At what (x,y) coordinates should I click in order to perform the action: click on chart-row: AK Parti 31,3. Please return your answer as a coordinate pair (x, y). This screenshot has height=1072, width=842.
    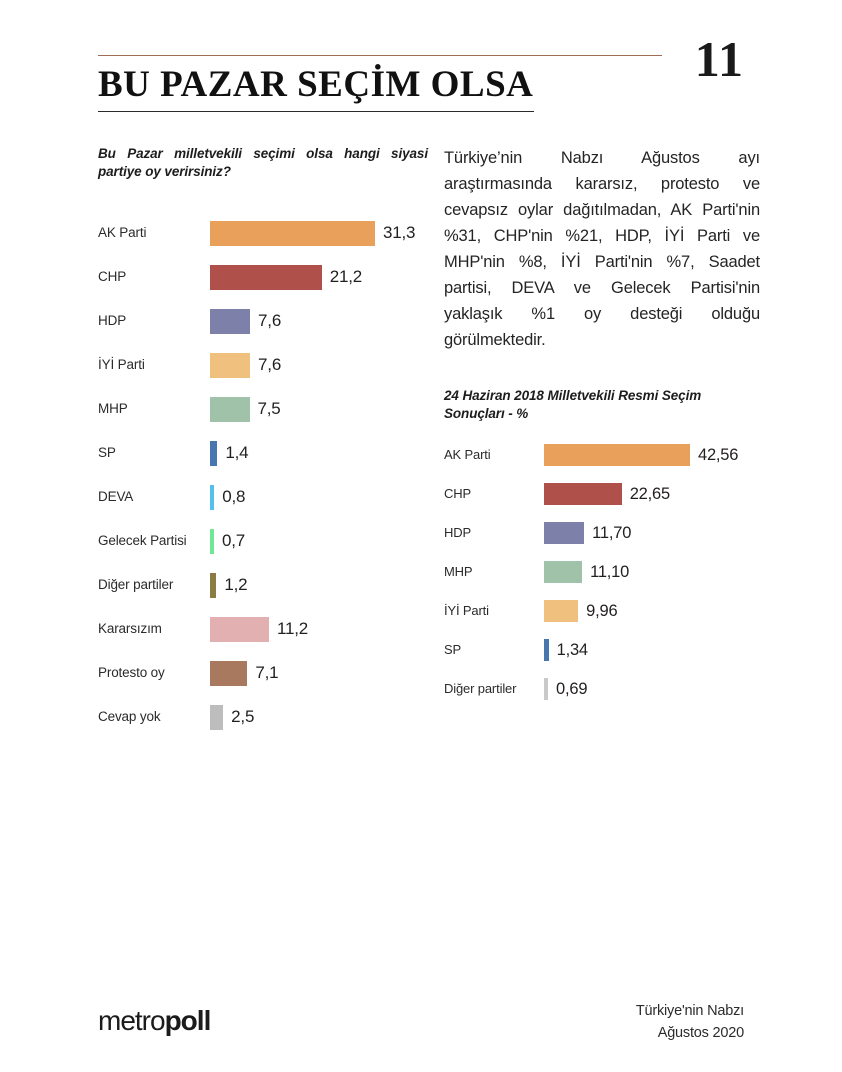
    Looking at the image, I should click on (263, 233).